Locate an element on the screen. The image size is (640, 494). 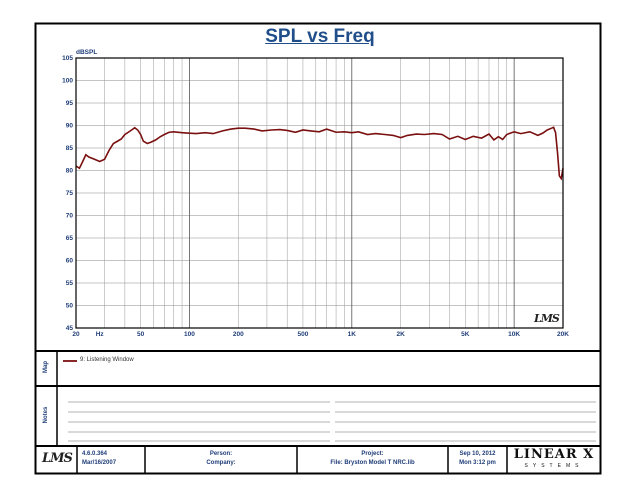
report-time: Mon 3:12 pm is located at coordinates (477, 463).